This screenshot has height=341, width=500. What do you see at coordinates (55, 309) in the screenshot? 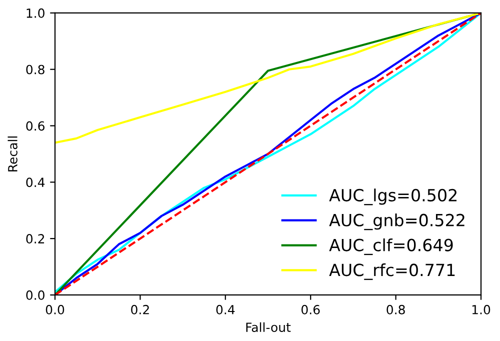
I see `x-tick-label: 0.0` at bounding box center [55, 309].